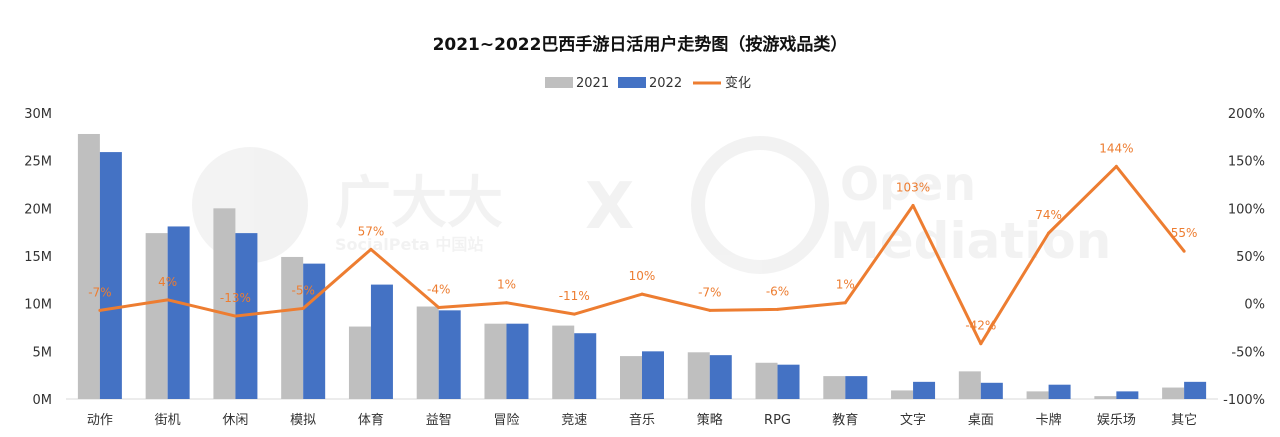  I want to click on change-data-label: -13%, so click(235, 298).